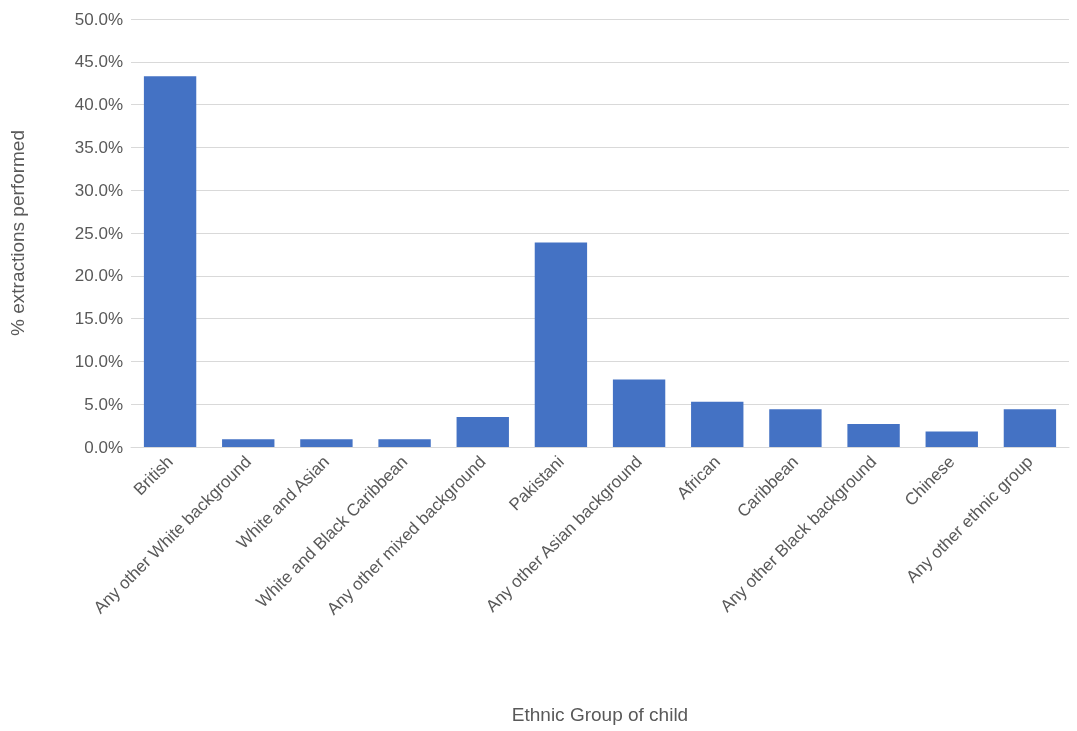 This screenshot has height=731, width=1077. I want to click on y-axis-title: % extractions performed, so click(17, 233).